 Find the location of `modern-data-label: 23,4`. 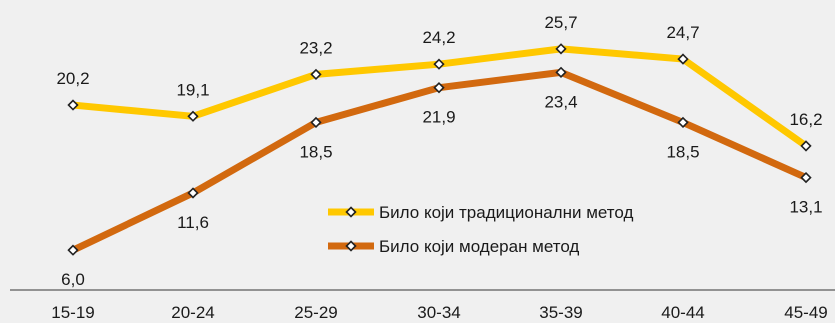

modern-data-label: 23,4 is located at coordinates (560, 101).